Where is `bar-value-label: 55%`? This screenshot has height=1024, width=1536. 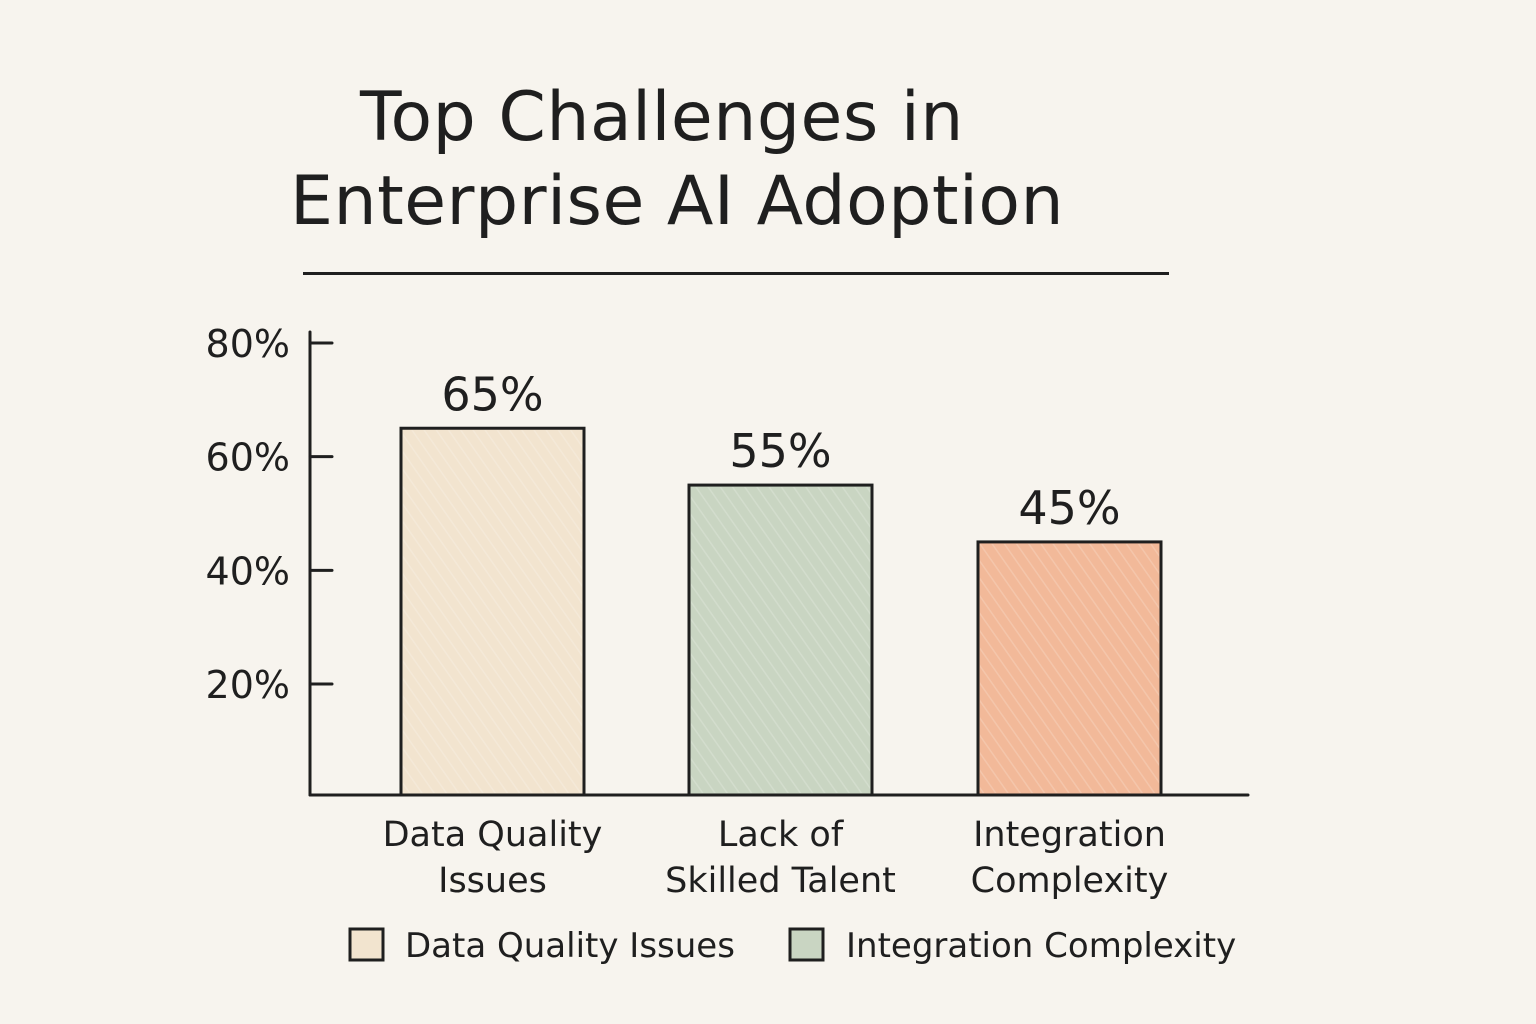
bar-value-label: 55% is located at coordinates (780, 451).